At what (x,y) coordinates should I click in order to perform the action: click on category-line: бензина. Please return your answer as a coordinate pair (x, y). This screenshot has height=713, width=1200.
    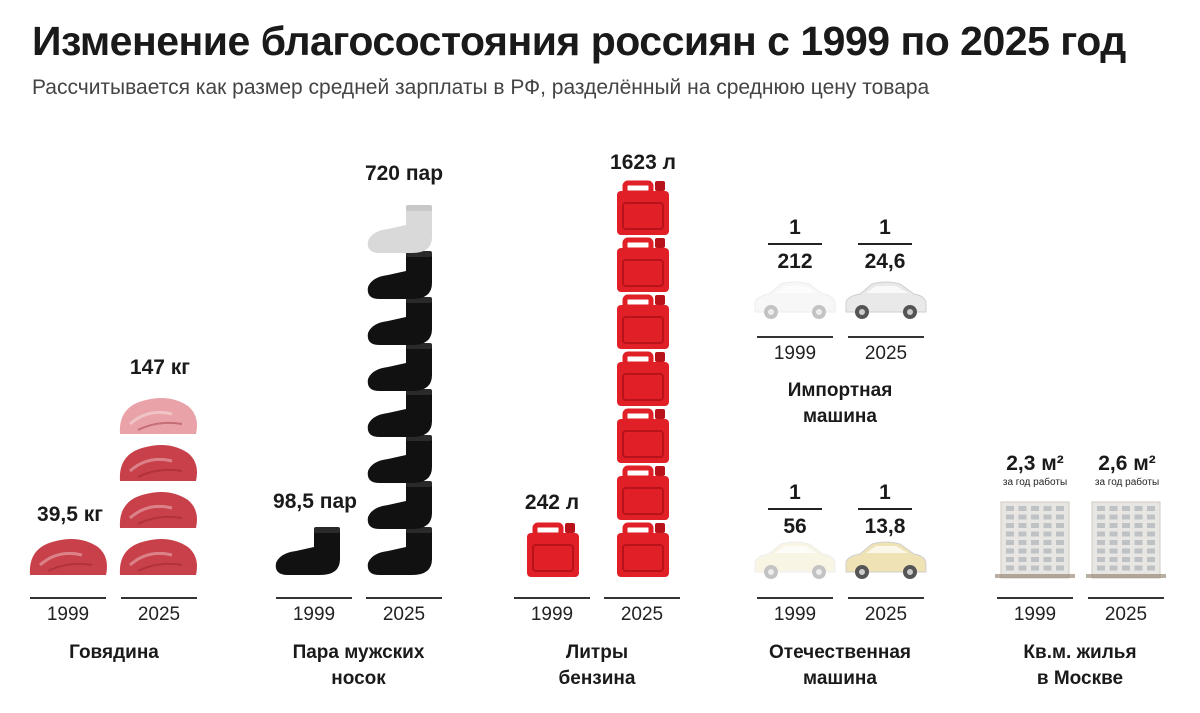
    Looking at the image, I should click on (597, 678).